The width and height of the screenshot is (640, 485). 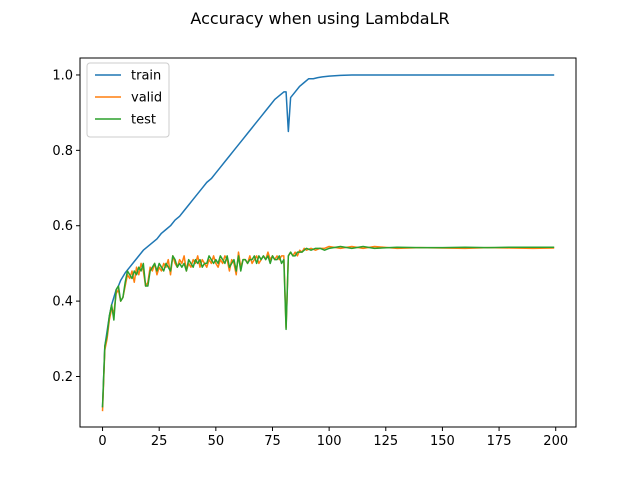 I want to click on x-tick-label: 175, so click(x=499, y=441).